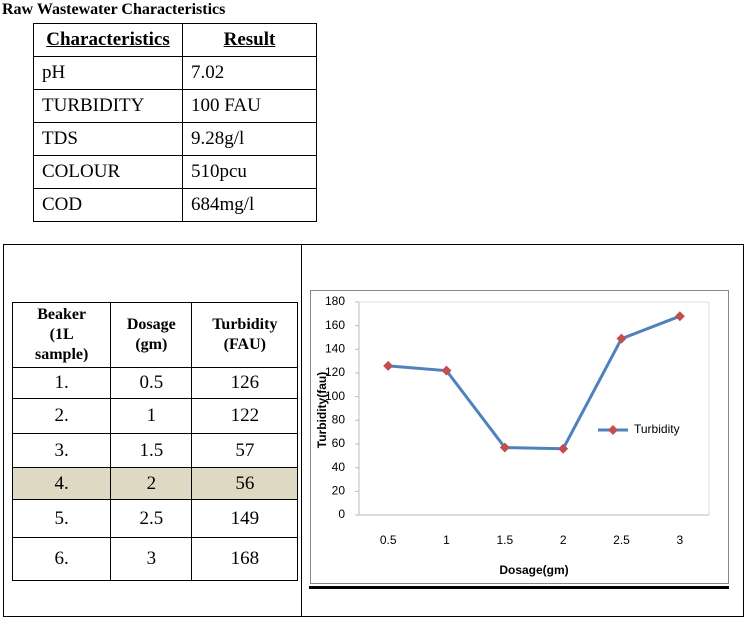 This screenshot has width=748, height=626. Describe the element at coordinates (61, 559) in the screenshot. I see `cell: 6.` at that location.